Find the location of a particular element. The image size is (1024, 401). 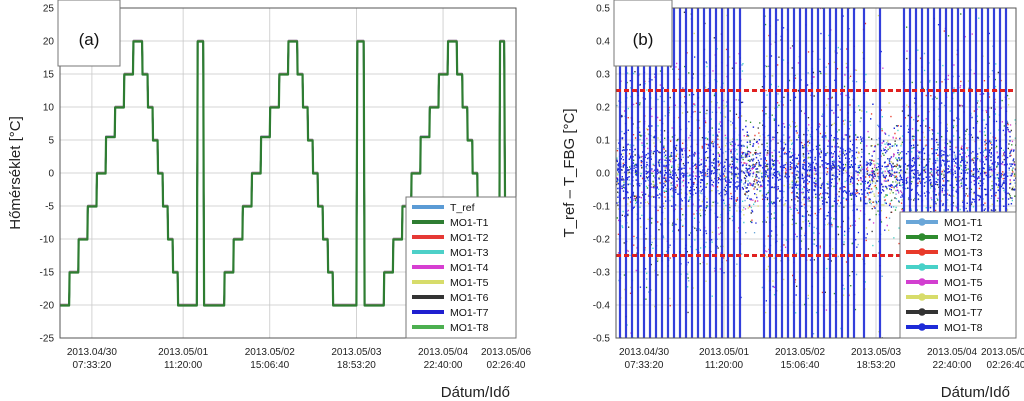

y-axis-label: Hőmérséklet [°C] is located at coordinates (15, 173).